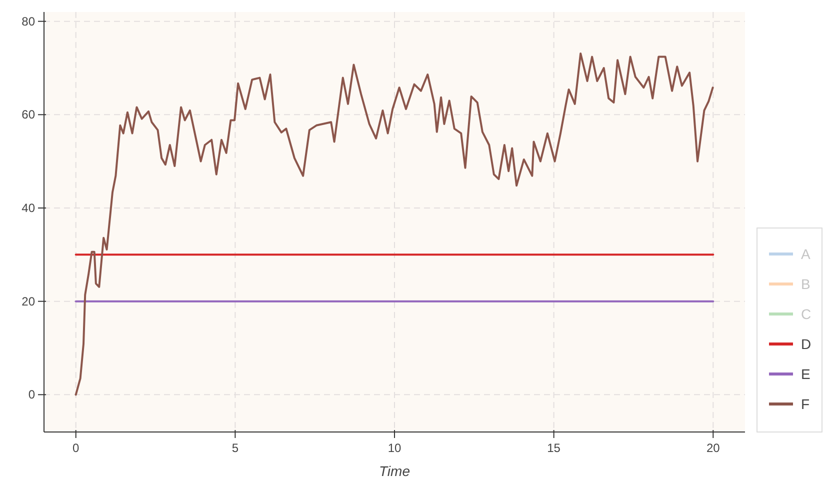  I want to click on y-tick-label: 0, so click(32, 395).